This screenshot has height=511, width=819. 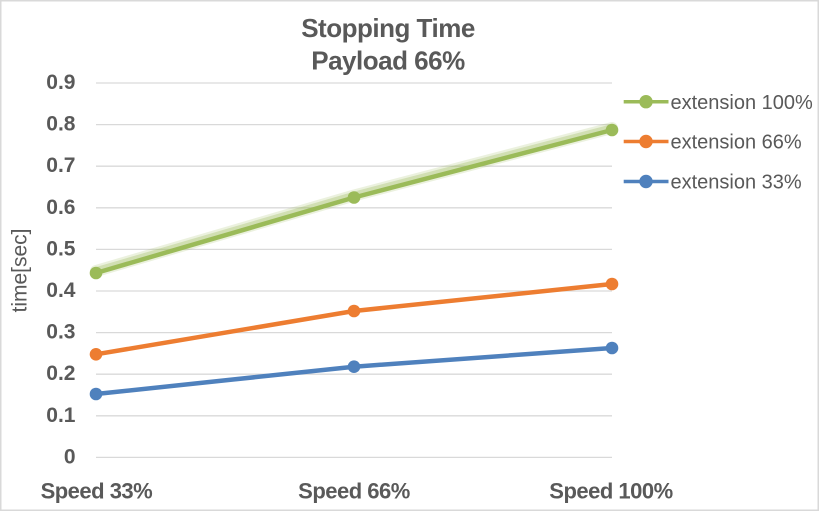 What do you see at coordinates (20, 270) in the screenshot?
I see `svg-text: time[sec]` at bounding box center [20, 270].